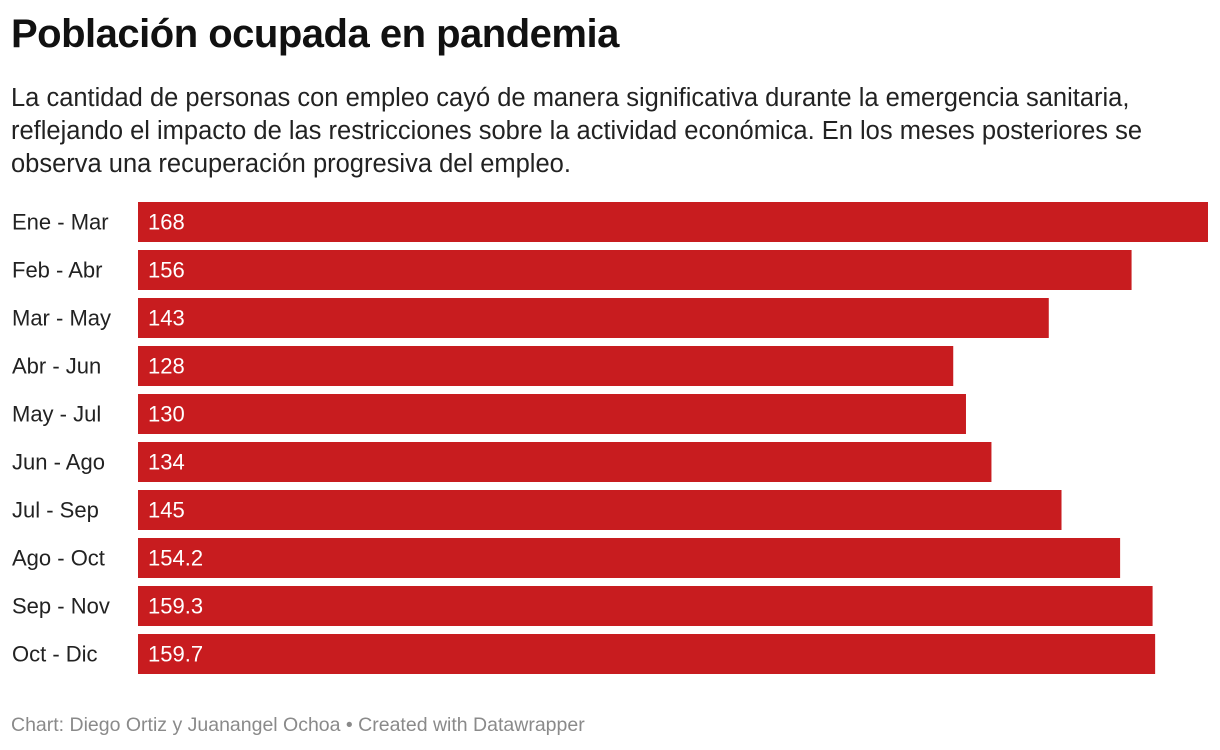 The image size is (1220, 750). Describe the element at coordinates (61, 606) in the screenshot. I see `category-label: Sep - Nov` at that location.